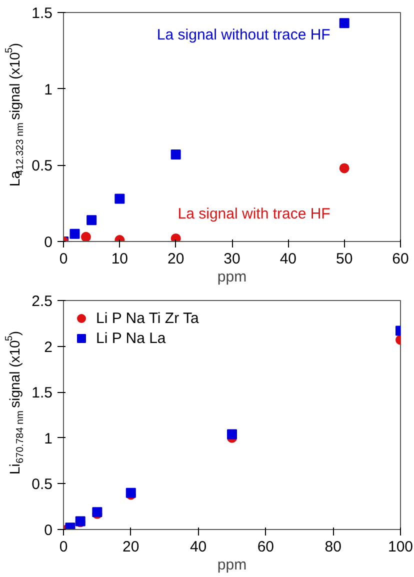 This screenshot has width=414, height=577. Describe the element at coordinates (15, 402) in the screenshot. I see `y-axis-title: Li670.784 nm signal (x105)` at that location.